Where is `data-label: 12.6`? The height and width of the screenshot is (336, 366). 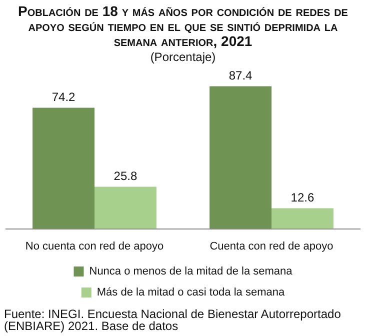
data-label: 12.6 is located at coordinates (302, 197).